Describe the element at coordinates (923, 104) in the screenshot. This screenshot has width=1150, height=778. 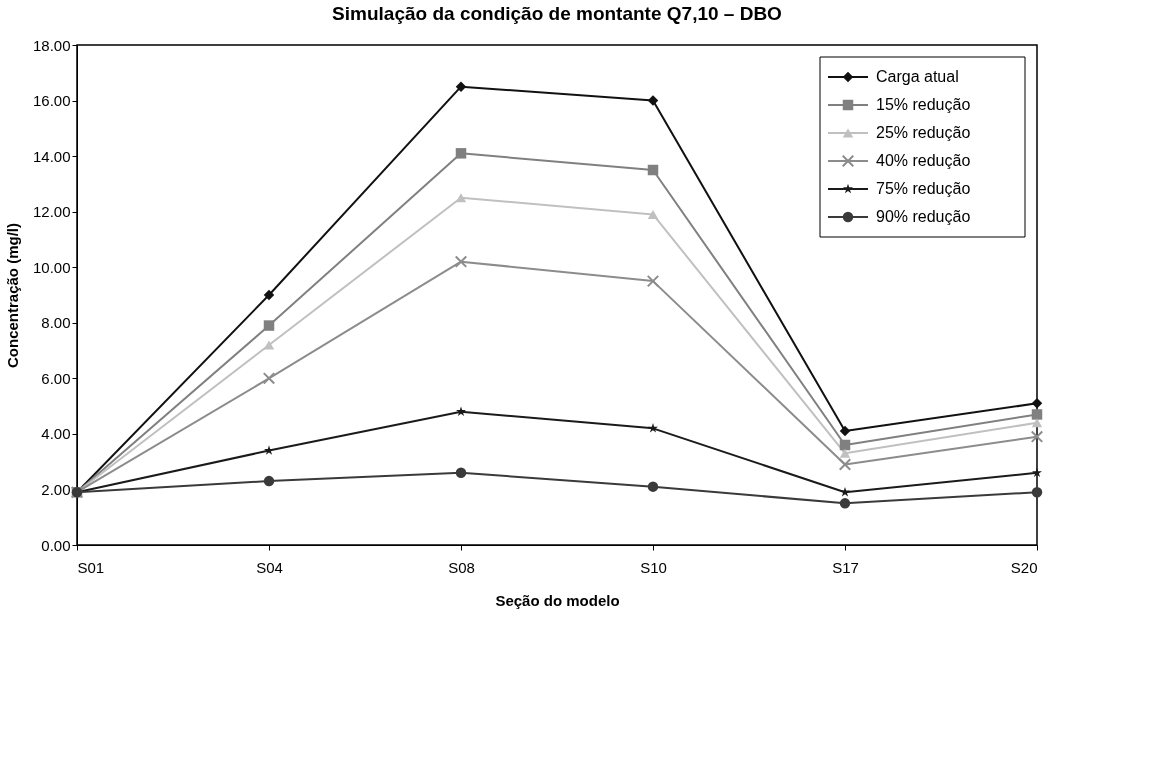
I see `legend-label: 15% redução` at that location.